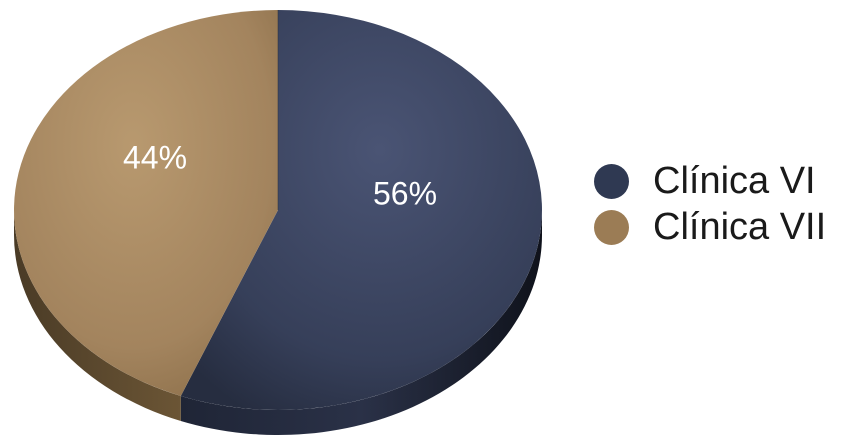 This screenshot has width=846, height=448. I want to click on legend-swatch-clinica-vi, so click(611, 181).